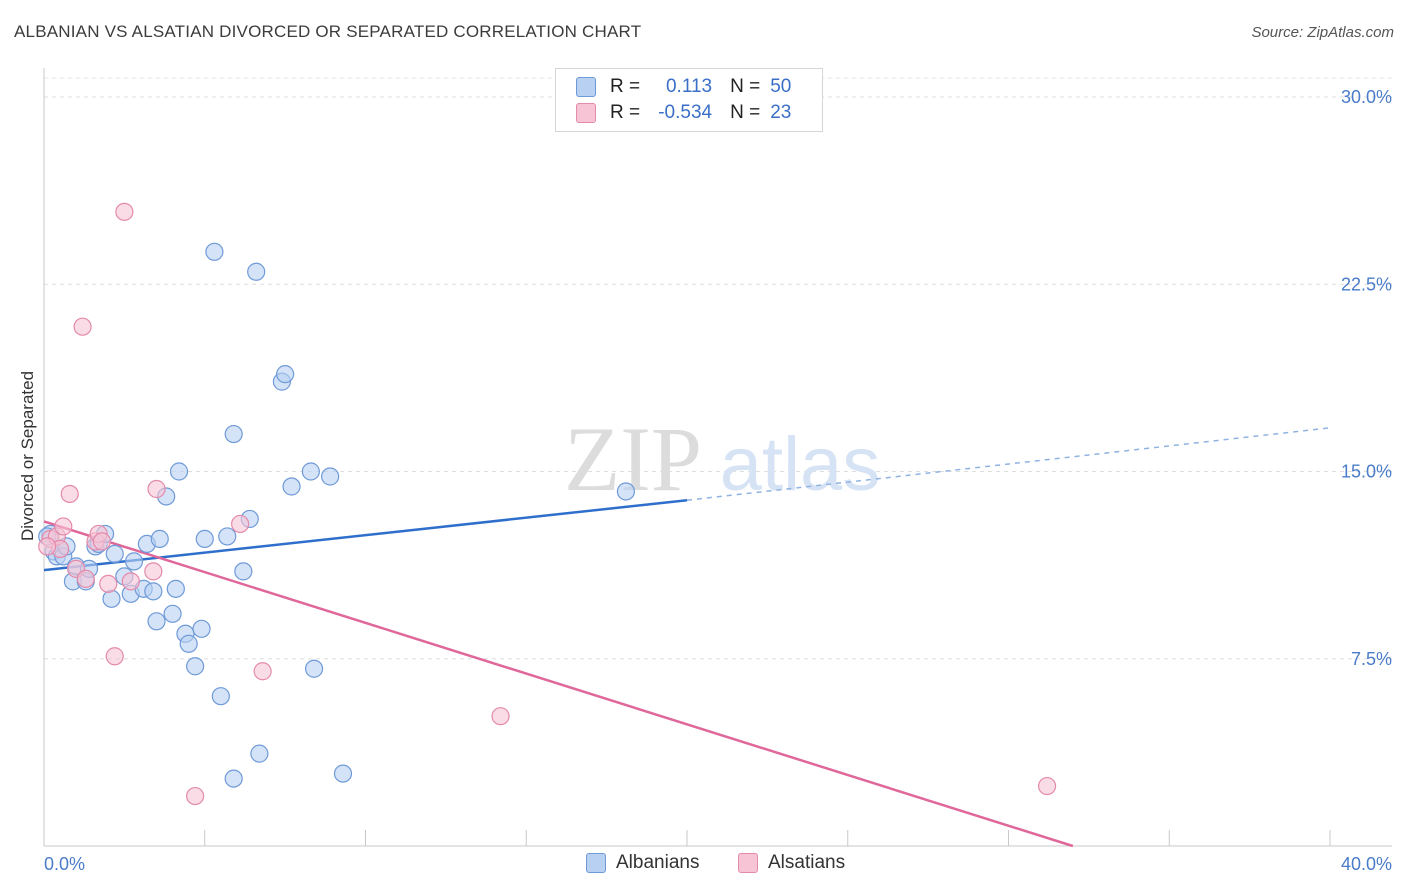  What do you see at coordinates (1366, 472) in the screenshot?
I see `y-tick-label: 15.0%` at bounding box center [1366, 472].